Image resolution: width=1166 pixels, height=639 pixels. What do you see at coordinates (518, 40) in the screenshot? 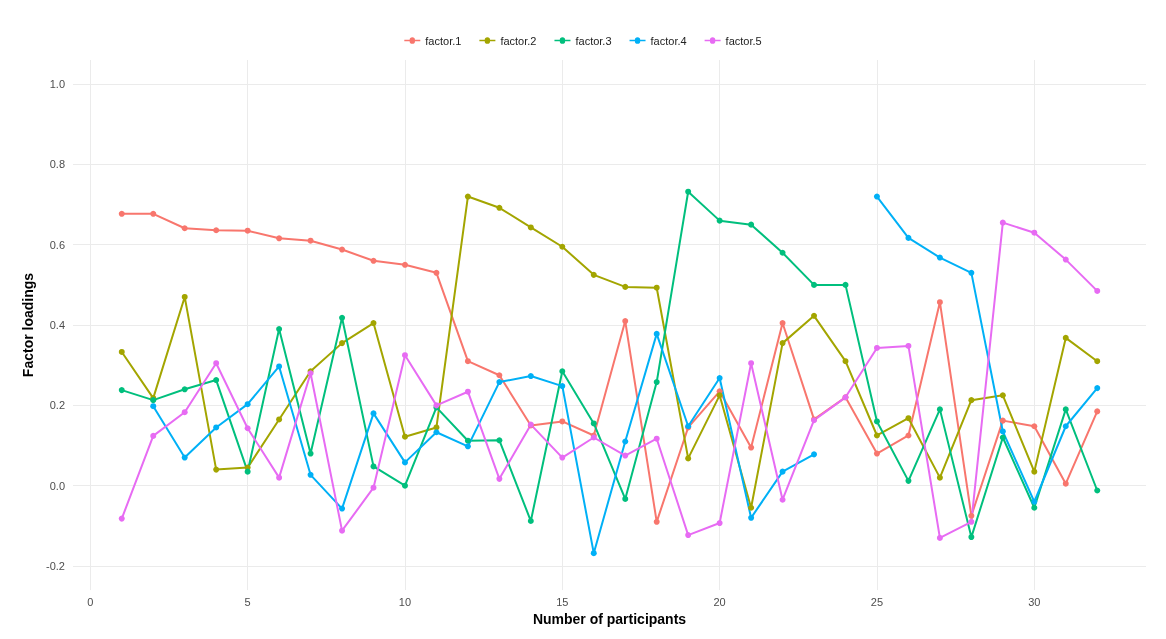
I see `legend-label: factor.2` at bounding box center [518, 40].